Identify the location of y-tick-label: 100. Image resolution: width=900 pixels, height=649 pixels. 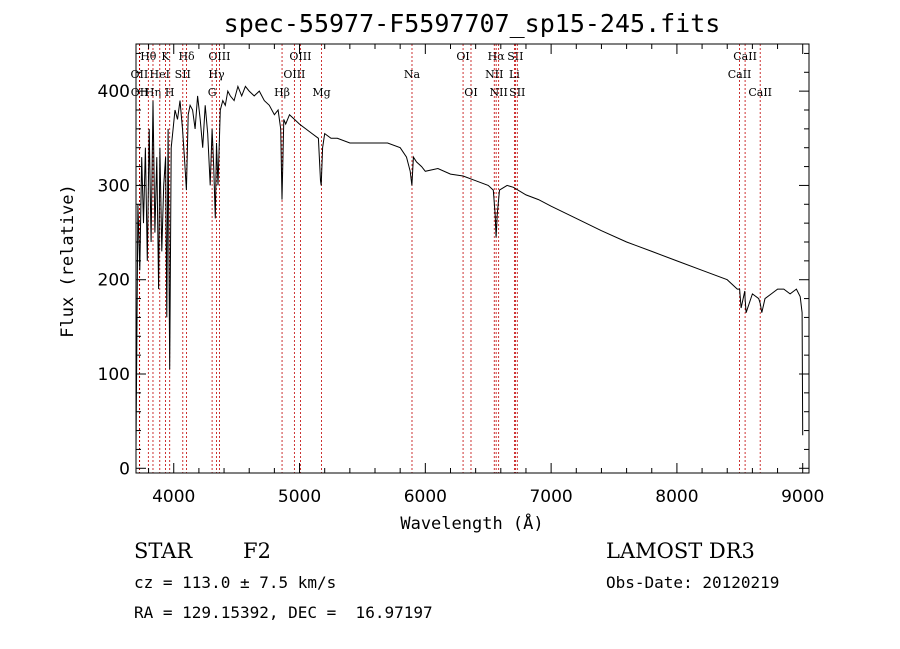
(114, 375).